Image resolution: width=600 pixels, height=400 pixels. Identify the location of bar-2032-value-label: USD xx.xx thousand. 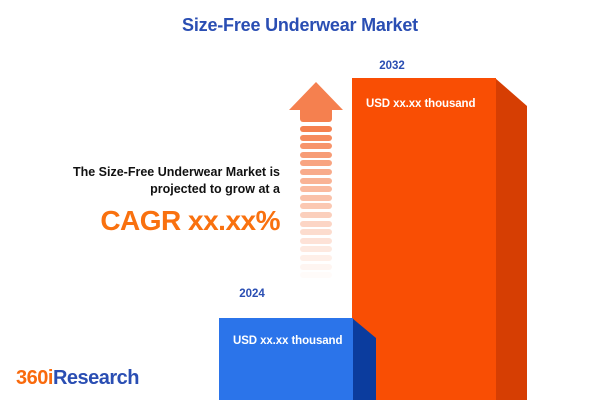
(421, 104).